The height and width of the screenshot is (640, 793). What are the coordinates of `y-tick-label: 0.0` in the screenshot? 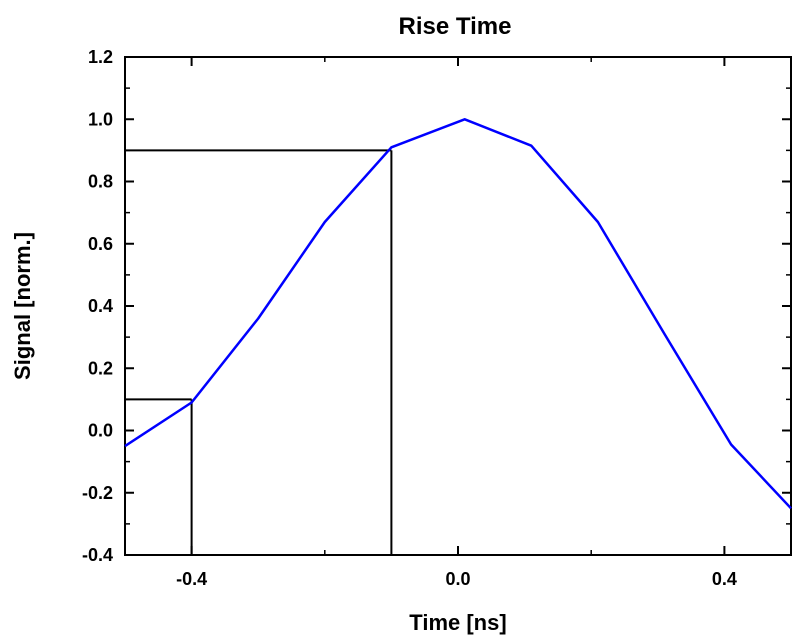 It's located at (100, 431).